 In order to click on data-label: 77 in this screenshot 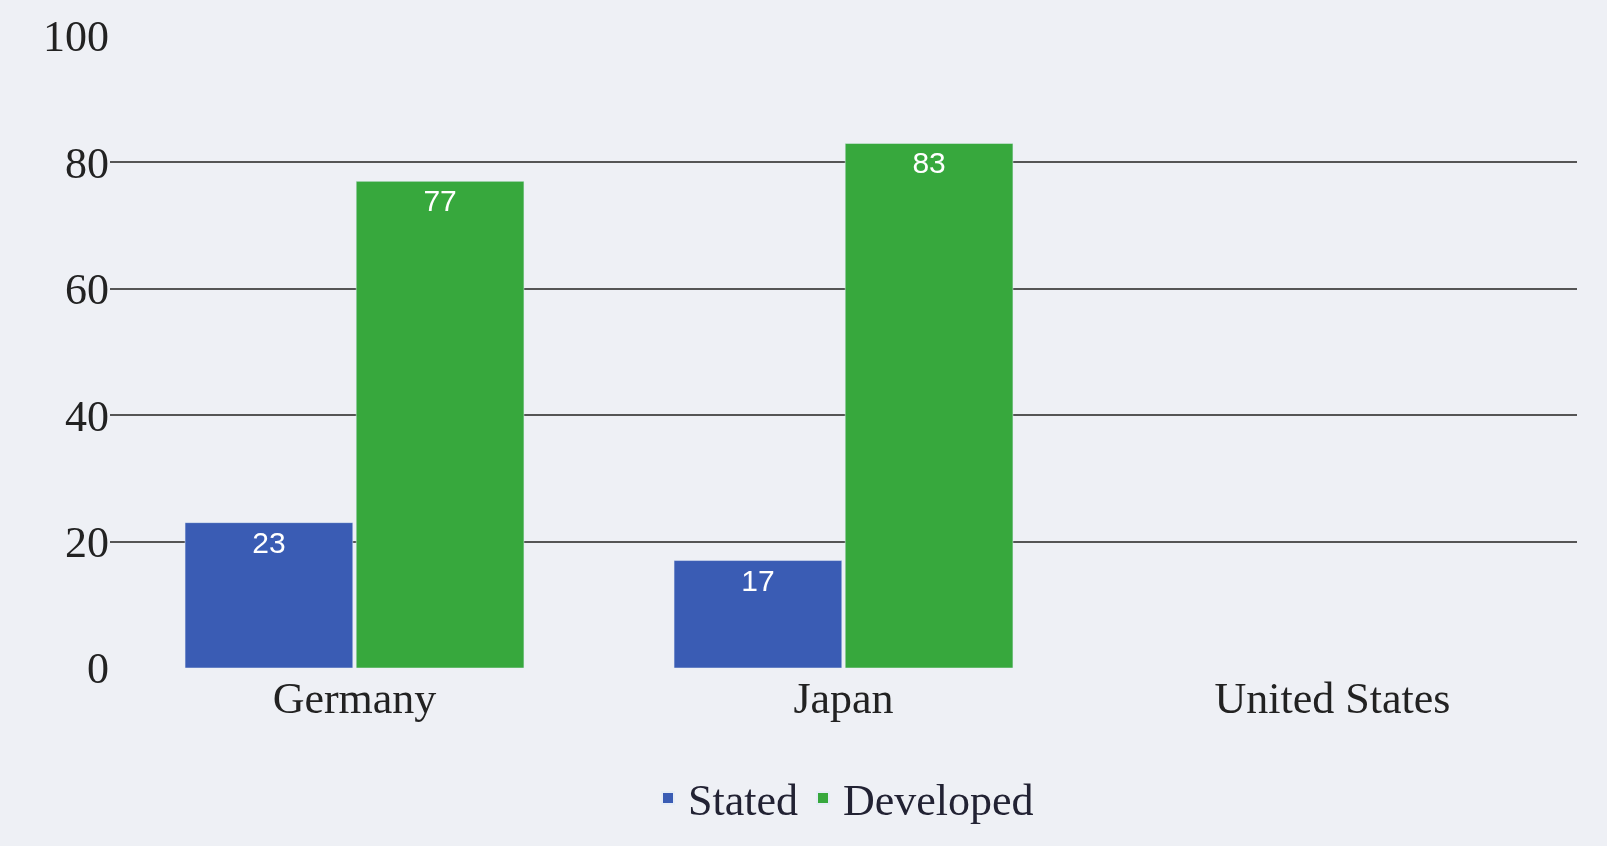, I will do `click(440, 201)`.